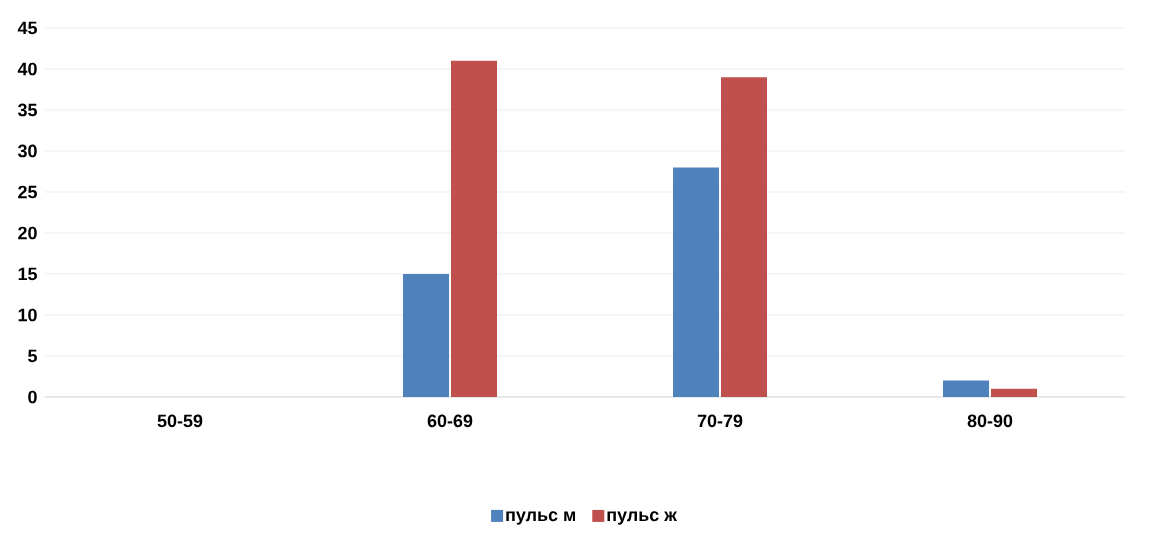 Image resolution: width=1166 pixels, height=556 pixels. What do you see at coordinates (32, 356) in the screenshot?
I see `y-tick-label: 5` at bounding box center [32, 356].